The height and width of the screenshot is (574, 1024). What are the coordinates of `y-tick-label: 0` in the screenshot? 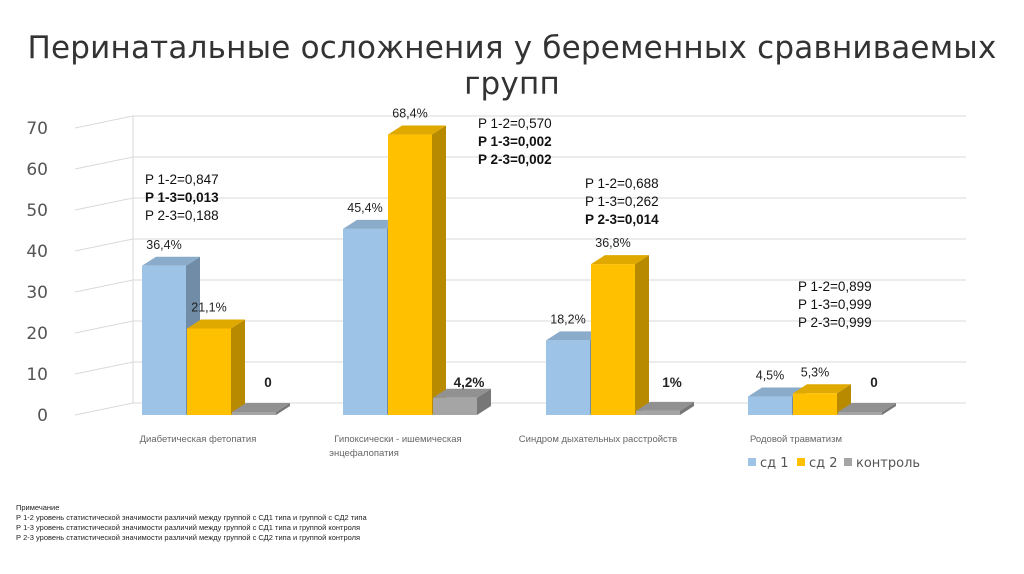 It's located at (42, 416).